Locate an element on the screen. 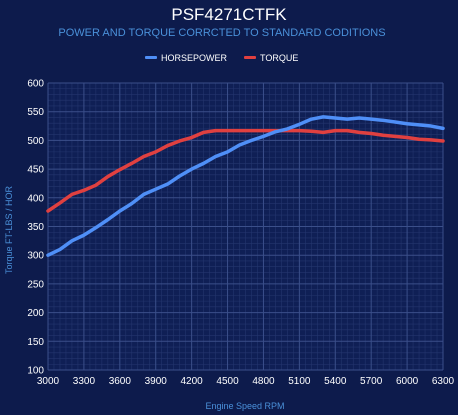  x-tick-label: 6000 is located at coordinates (407, 381).